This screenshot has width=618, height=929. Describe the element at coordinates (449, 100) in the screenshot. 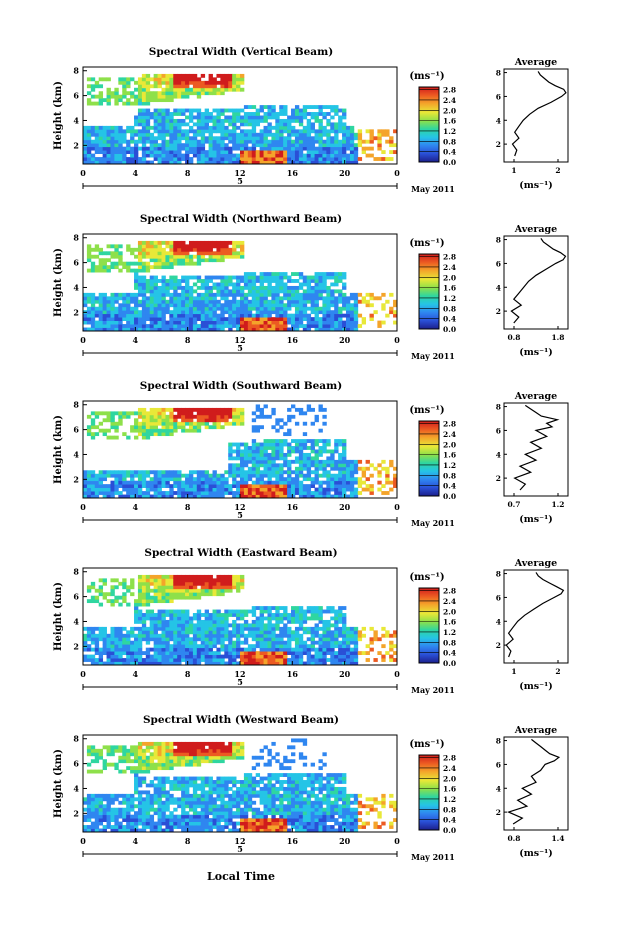

I see `colorbar-tick-label: 2.4` at that location.